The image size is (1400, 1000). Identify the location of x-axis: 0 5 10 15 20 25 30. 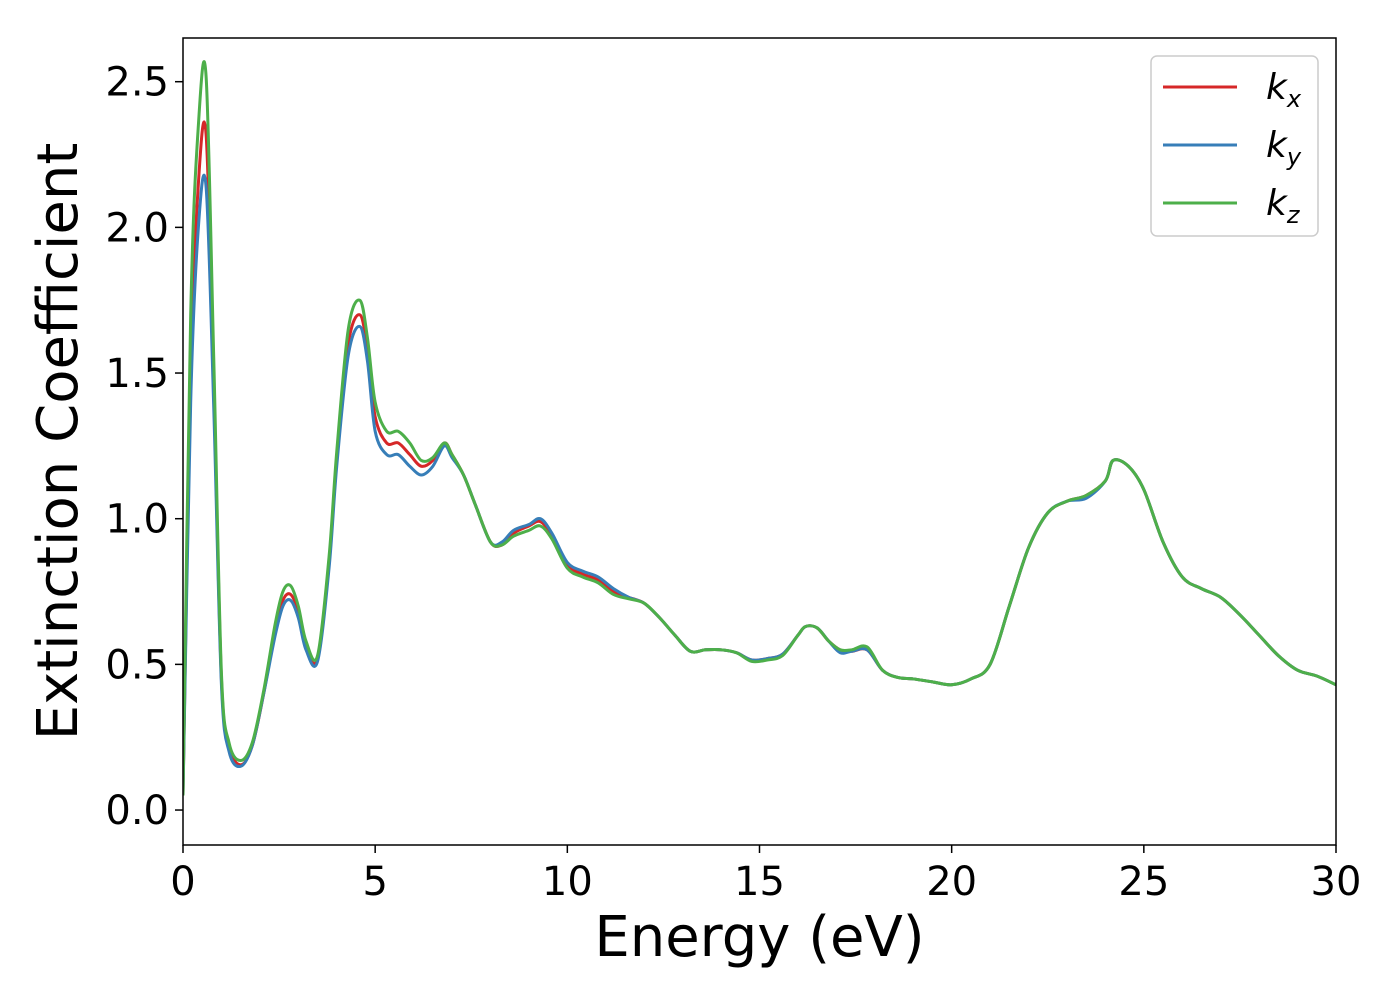
(765, 875).